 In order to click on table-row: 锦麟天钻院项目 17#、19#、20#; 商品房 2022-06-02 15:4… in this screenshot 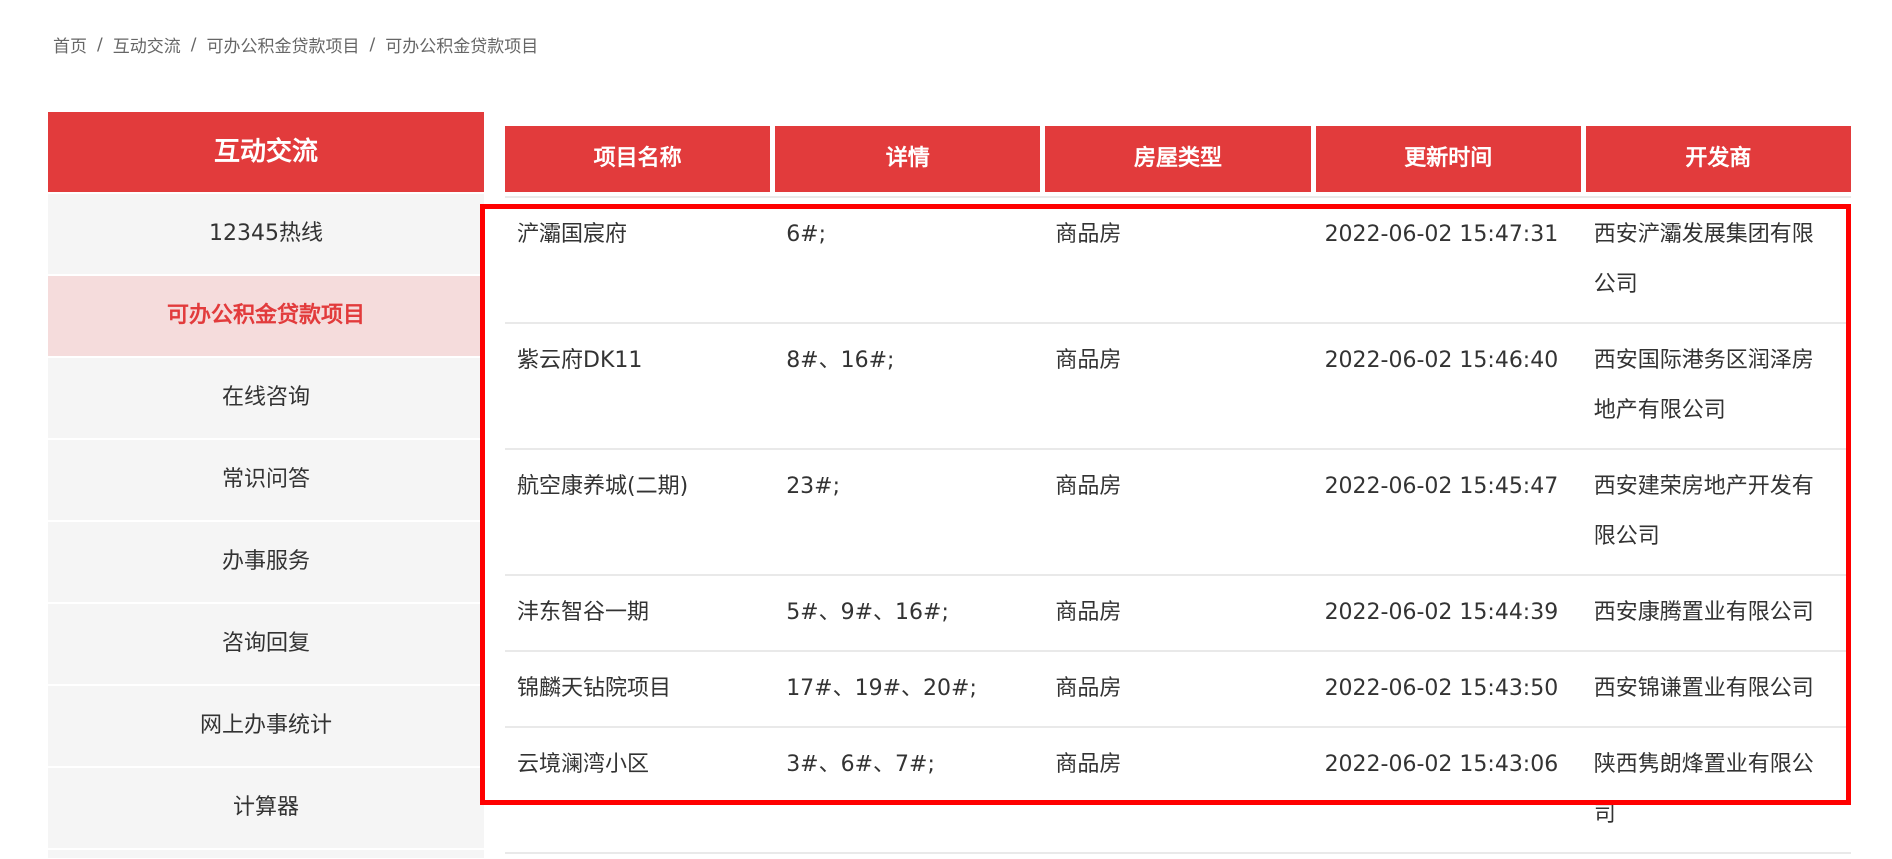, I will do `click(1178, 690)`.